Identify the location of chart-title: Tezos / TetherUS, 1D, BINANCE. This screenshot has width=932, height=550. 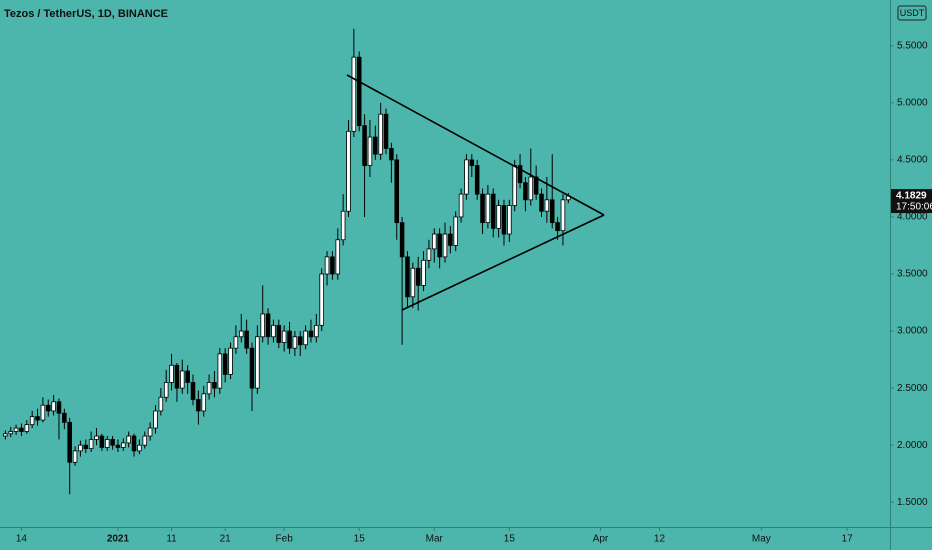
(86, 14).